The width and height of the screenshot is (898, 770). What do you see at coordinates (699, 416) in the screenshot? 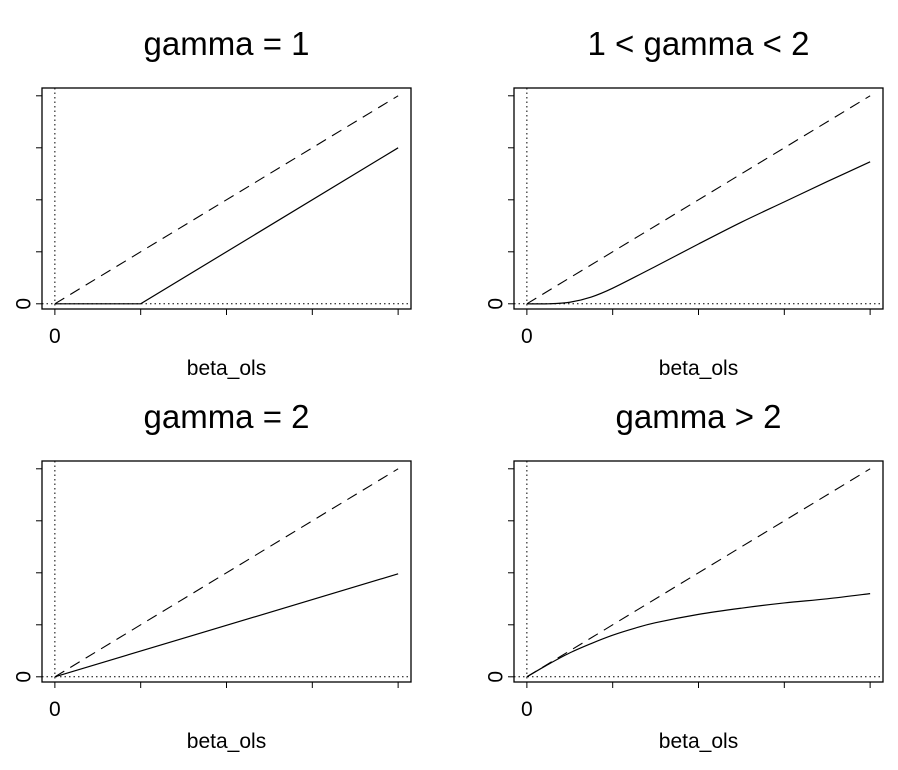
I see `panel-title: gamma > 2` at bounding box center [699, 416].